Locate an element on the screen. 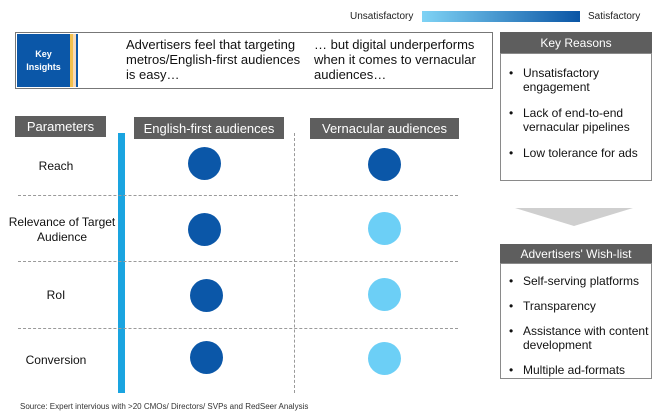  parameter-label: Relevance of Target Audience is located at coordinates (62, 229).